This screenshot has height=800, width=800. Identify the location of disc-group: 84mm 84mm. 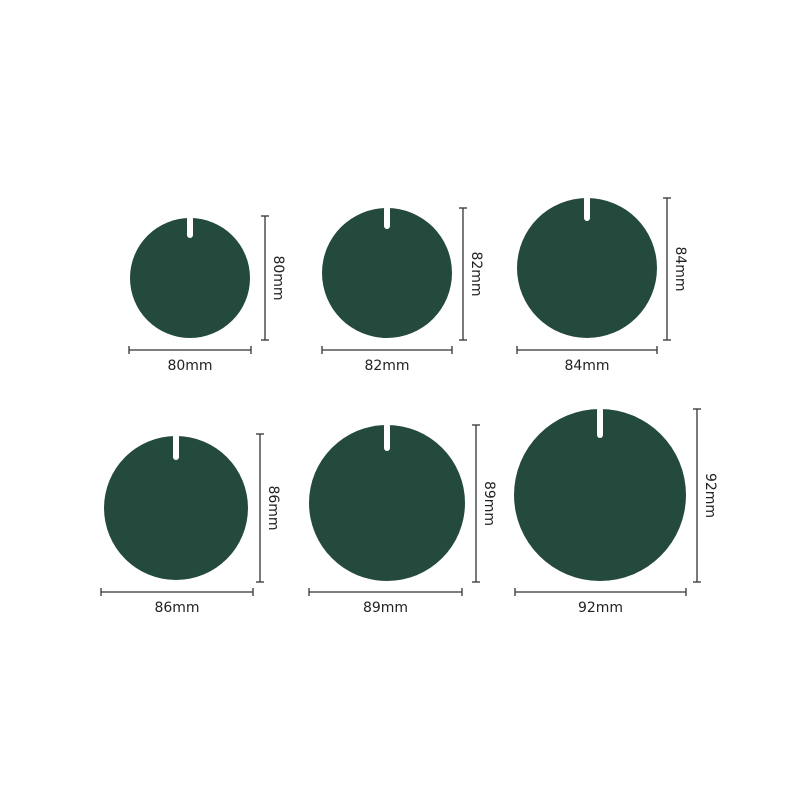
(602, 285).